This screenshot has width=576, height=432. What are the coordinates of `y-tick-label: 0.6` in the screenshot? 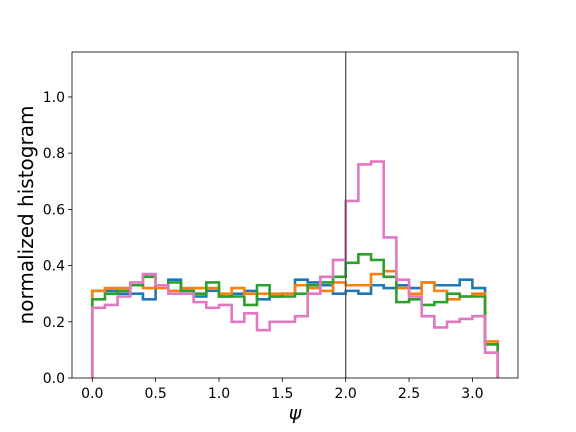 It's located at (54, 210).